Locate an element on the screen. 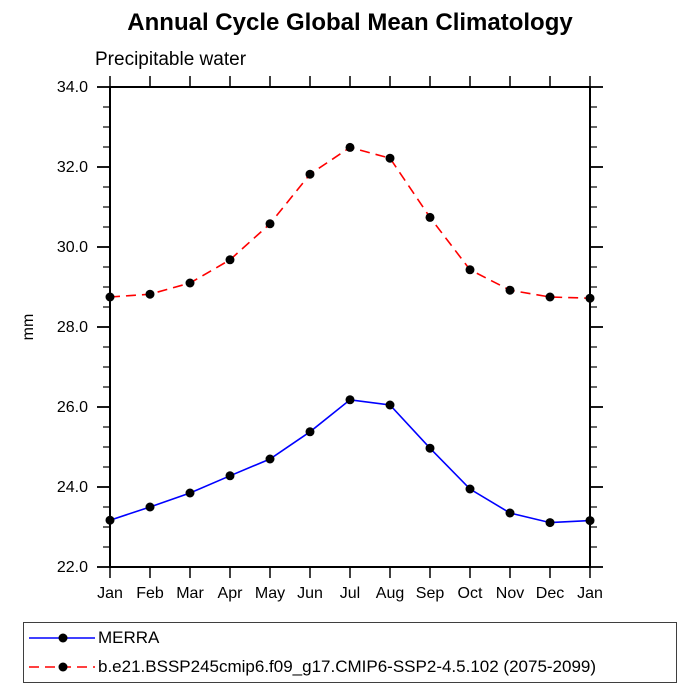  y-axis-title: mm is located at coordinates (28, 327).